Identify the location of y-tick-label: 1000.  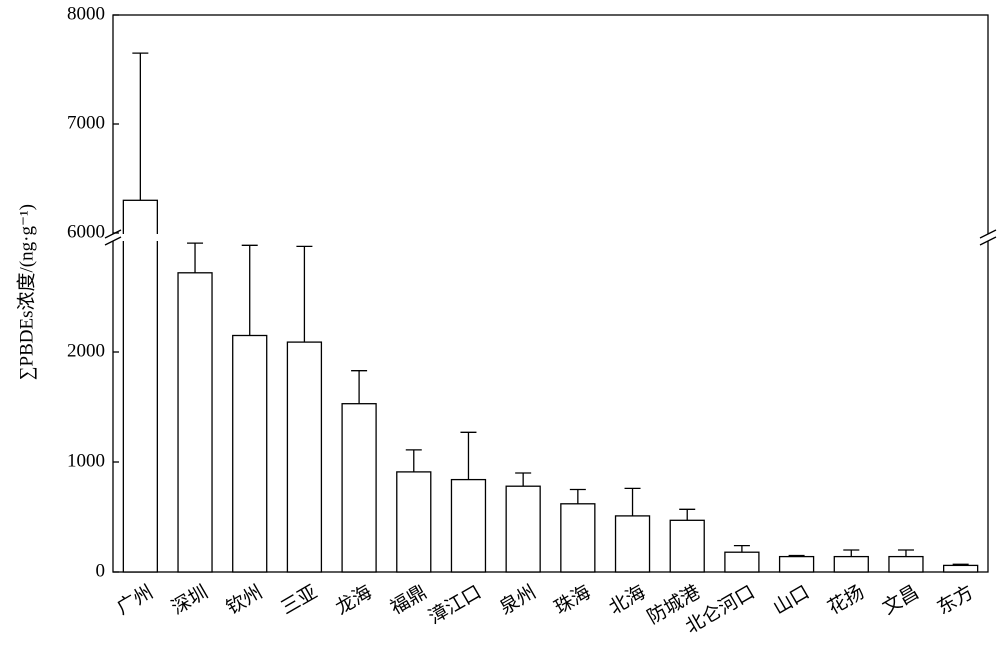
(86, 460).